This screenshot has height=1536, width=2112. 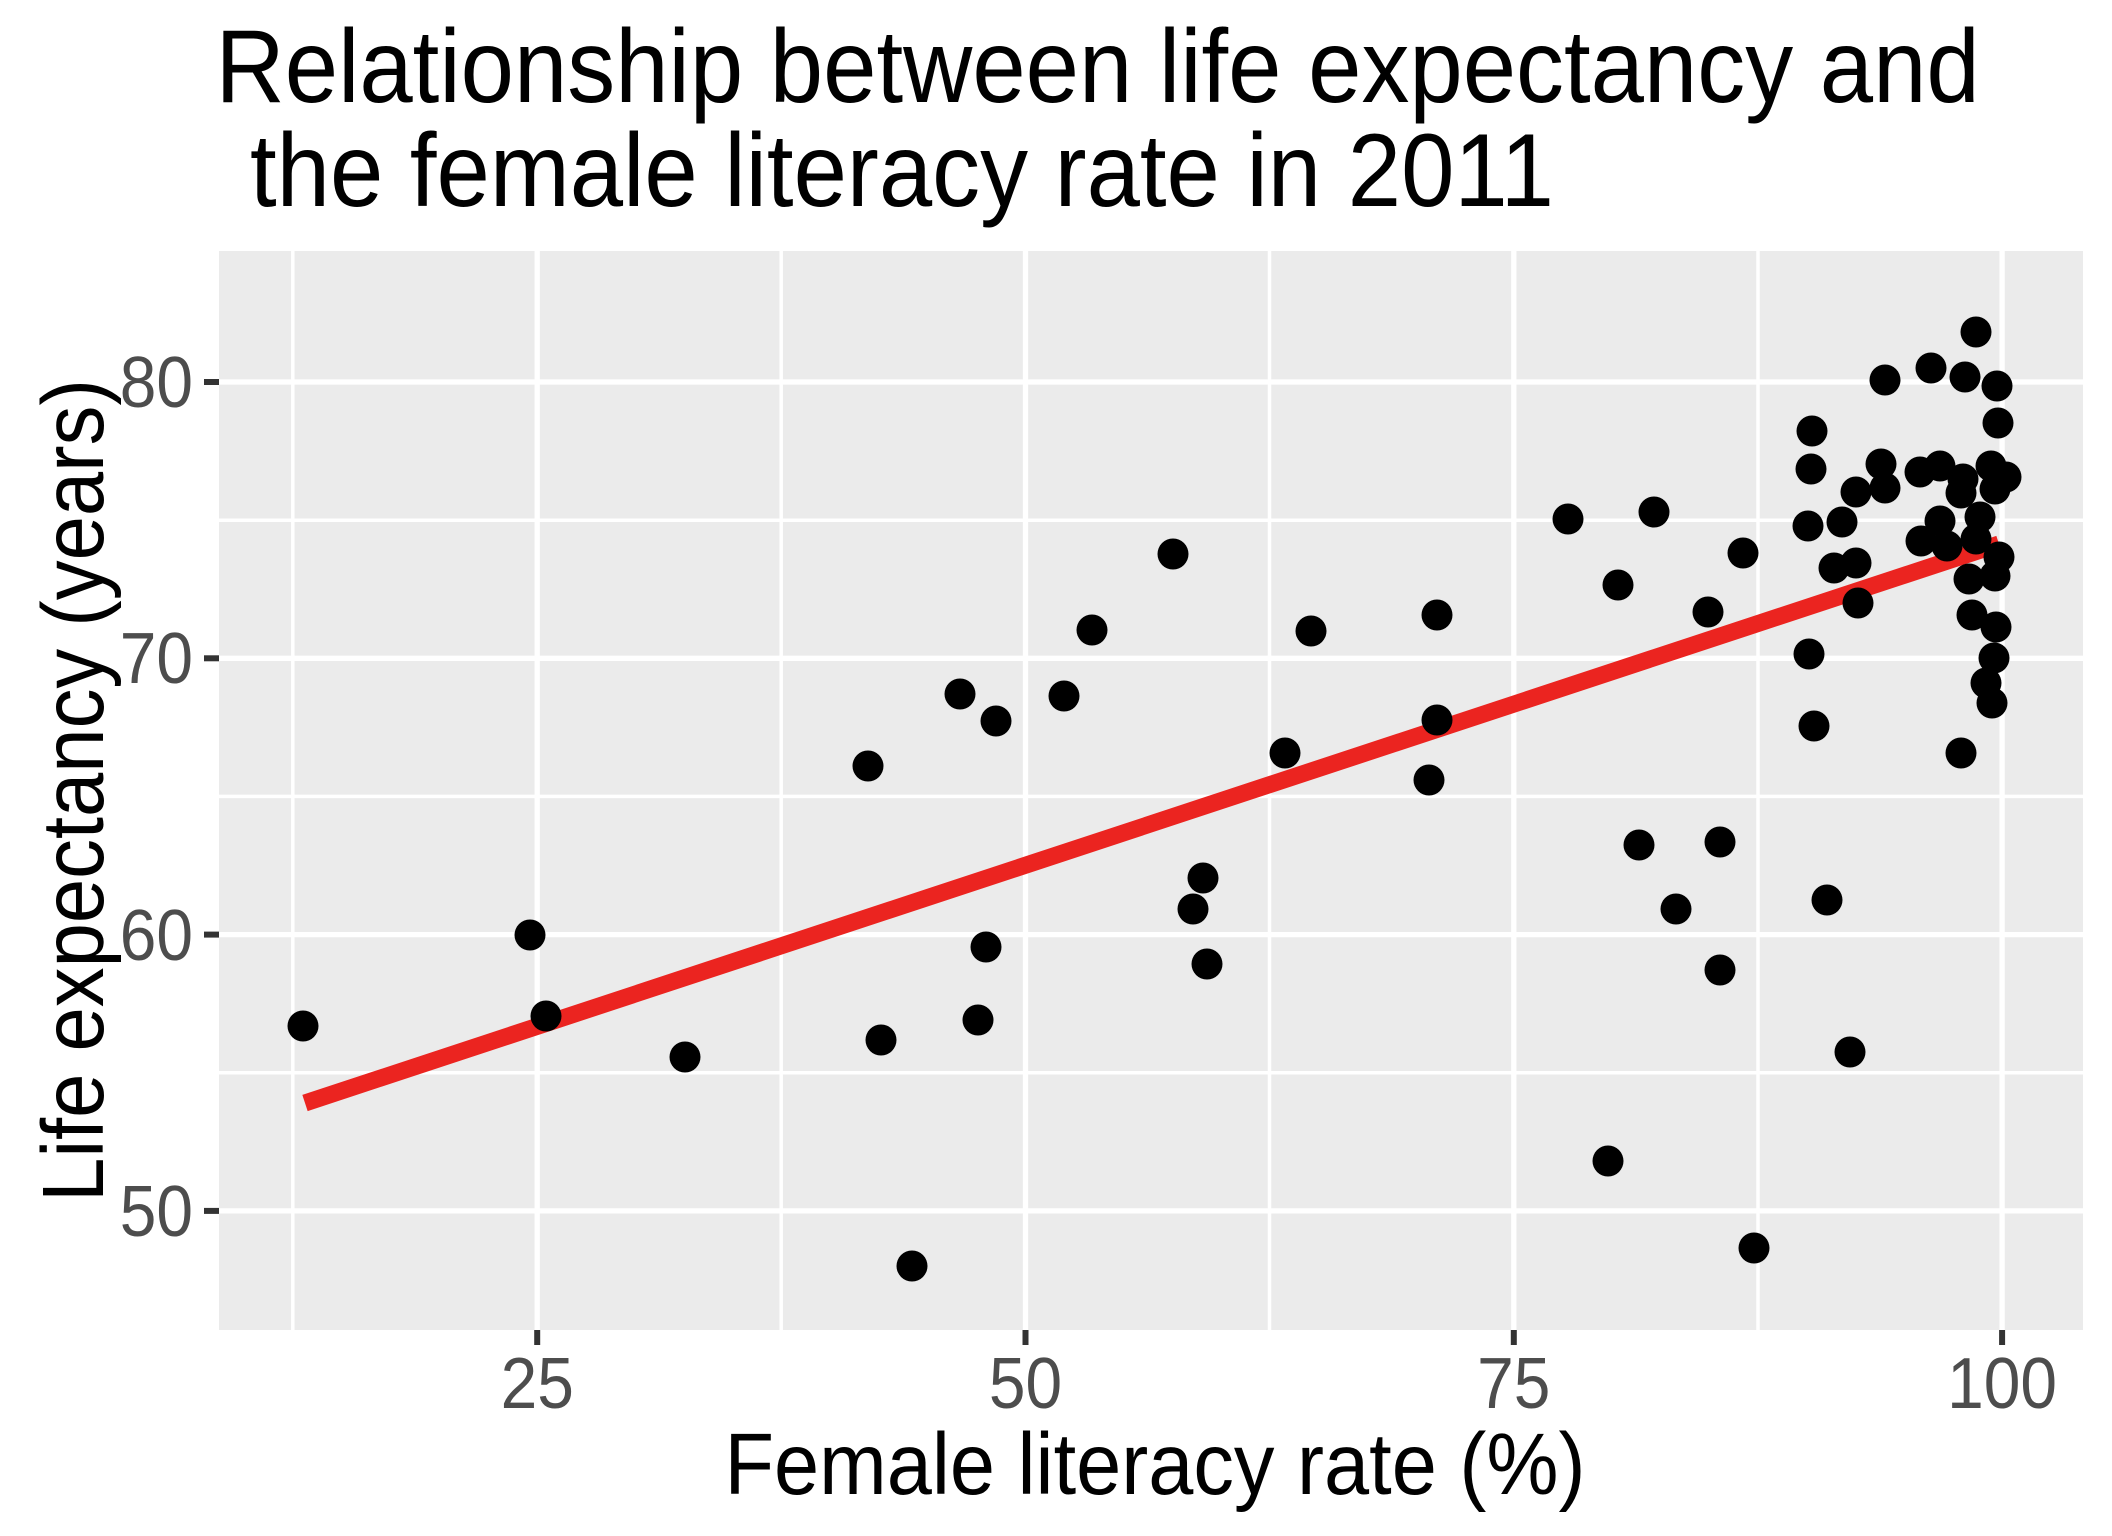 I want to click on svg-text: Female literacy rate (%), so click(x=1154, y=1463).